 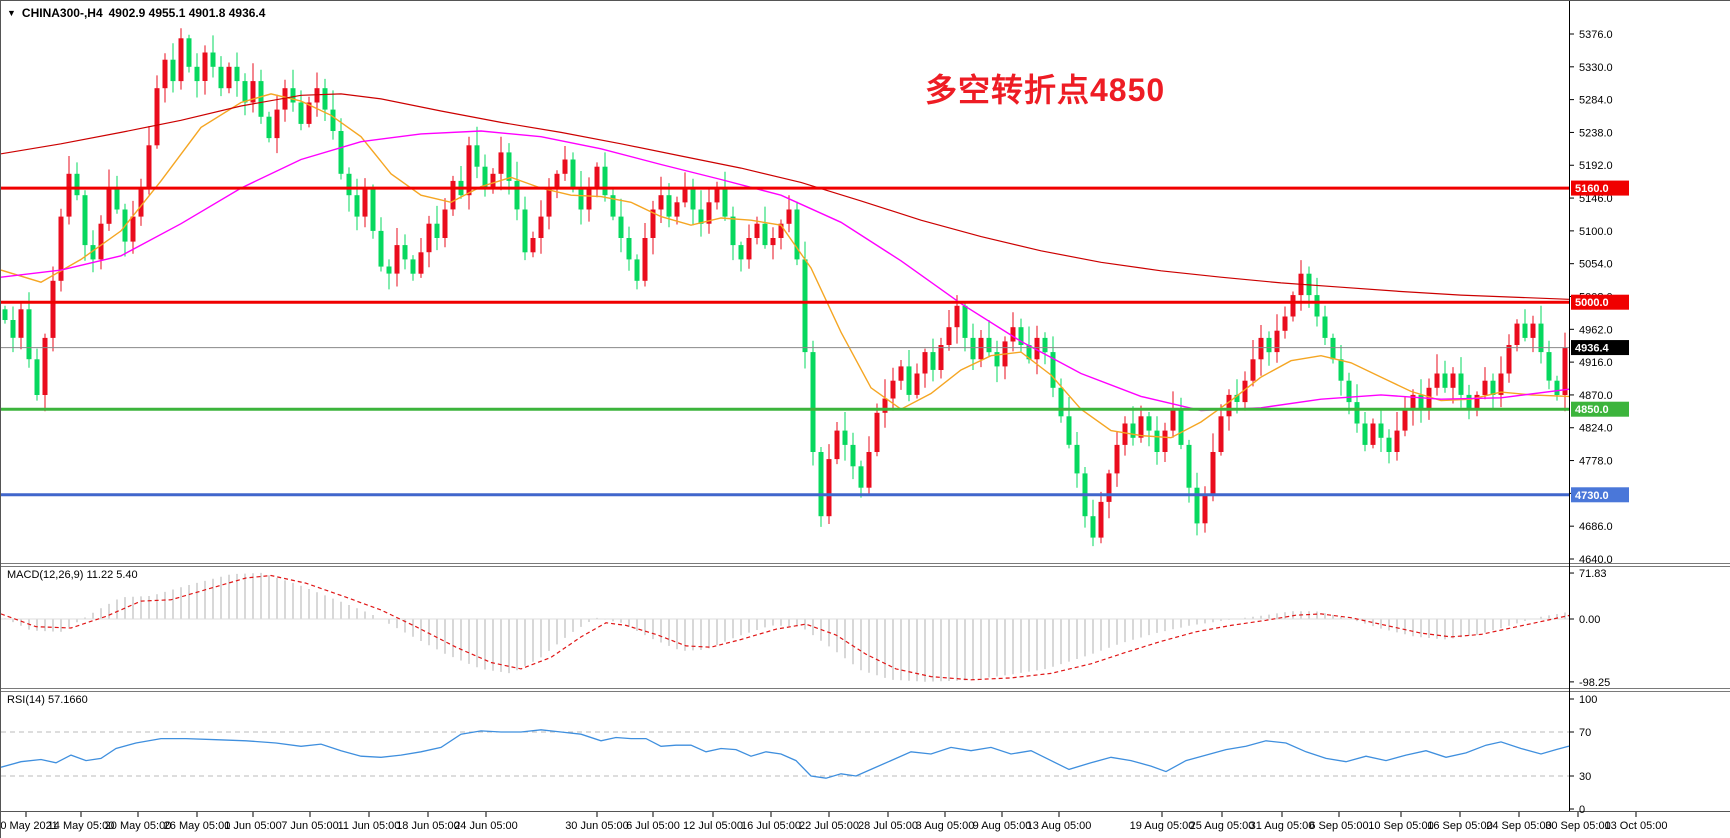 I want to click on annotation-text: 多空转折点4850, so click(x=1045, y=90).